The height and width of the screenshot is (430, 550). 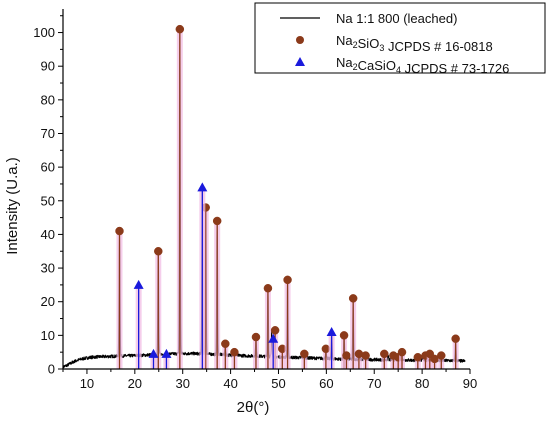 I want to click on x-axis-title: 2θ(°), so click(x=253, y=407).